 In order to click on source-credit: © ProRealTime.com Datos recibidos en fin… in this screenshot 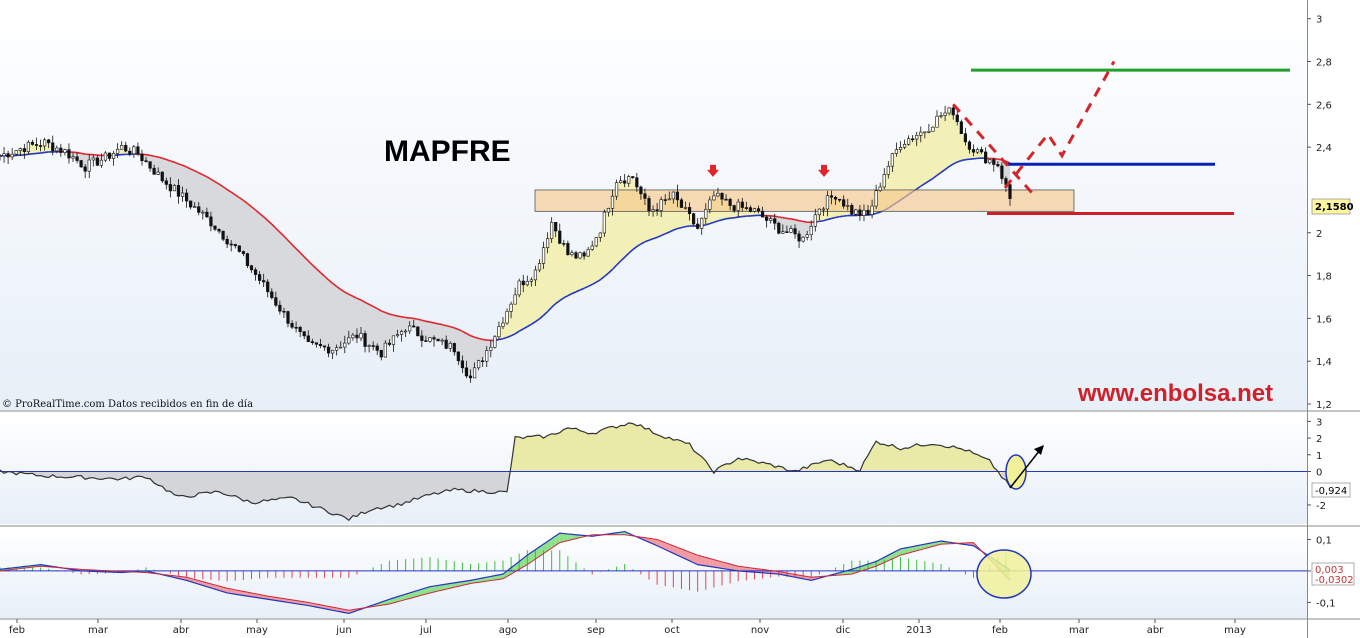, I will do `click(127, 404)`.